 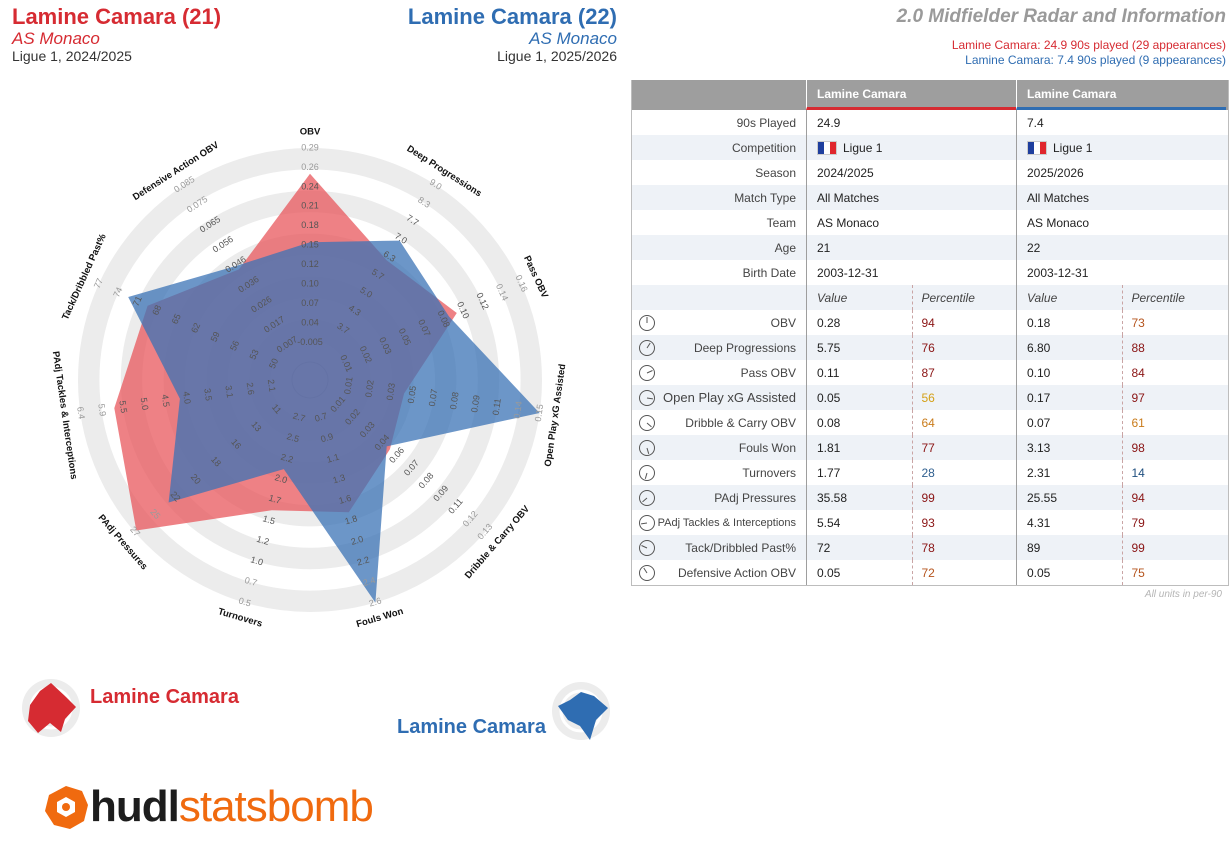 I want to click on stat-player1: 0.11 87, so click(x=911, y=372).